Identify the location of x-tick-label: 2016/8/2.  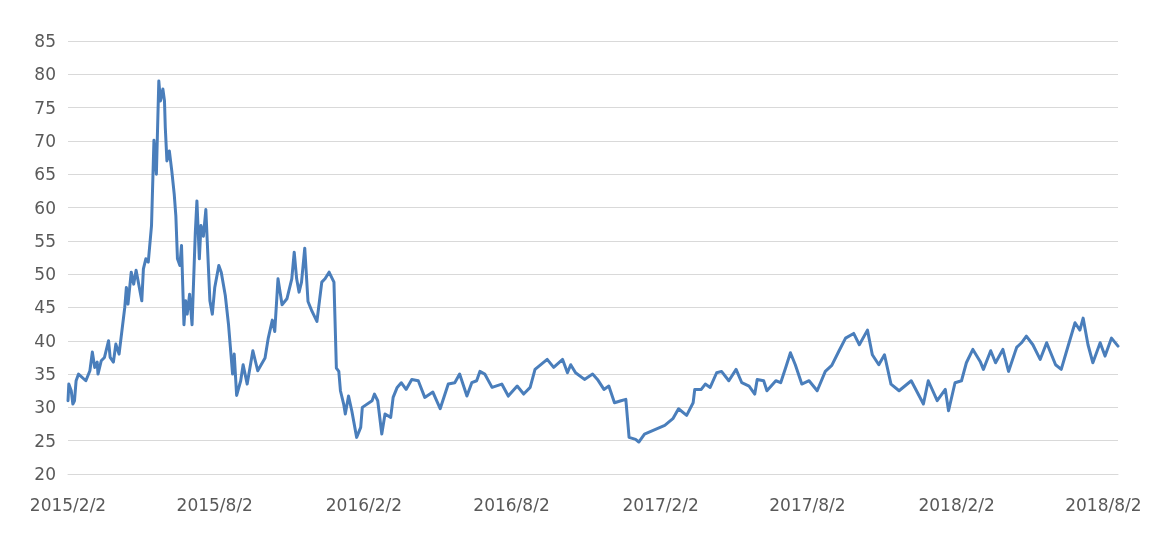
(511, 504).